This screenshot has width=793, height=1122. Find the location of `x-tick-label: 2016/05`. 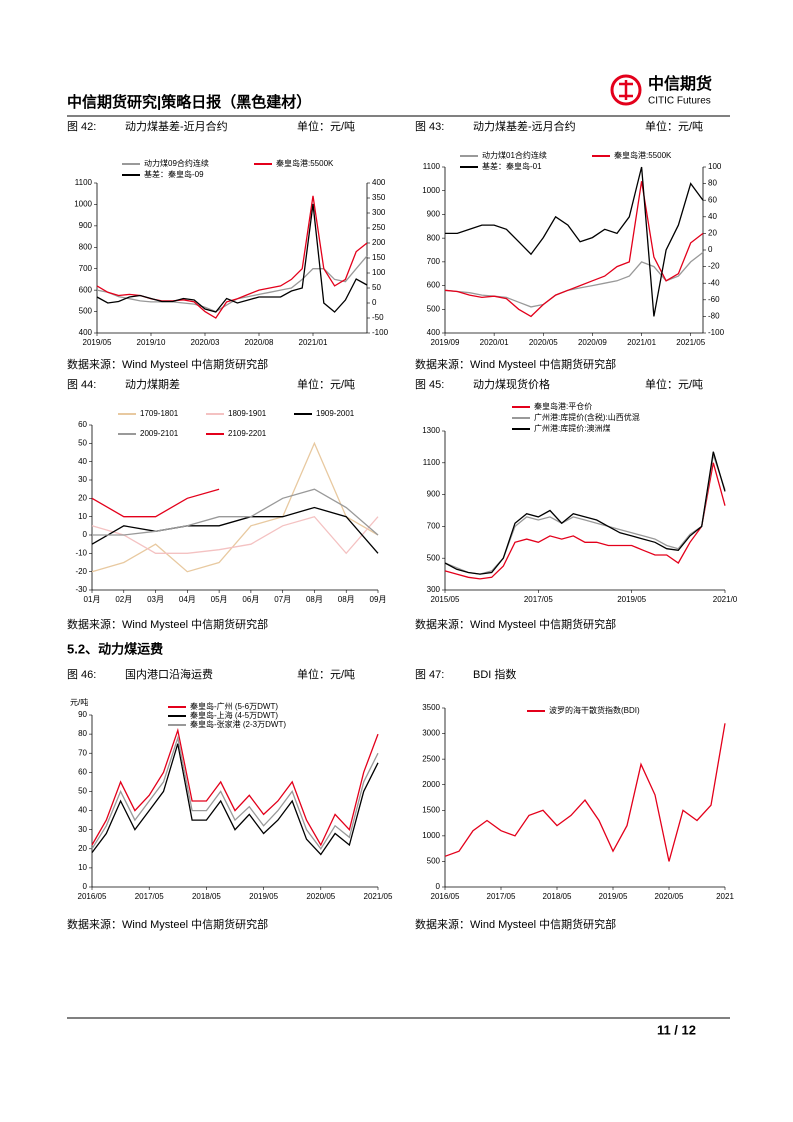

x-tick-label: 2016/05 is located at coordinates (445, 896).